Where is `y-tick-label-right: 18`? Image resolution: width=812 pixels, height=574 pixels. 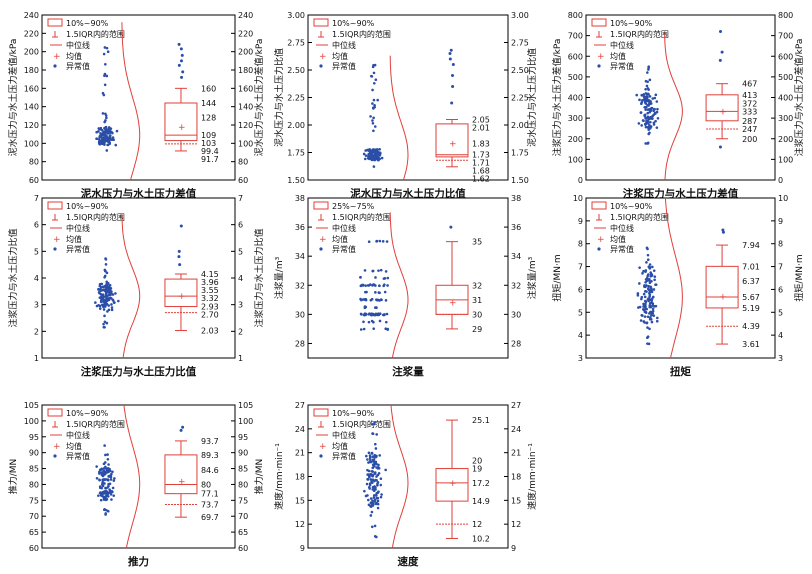 y-tick-label-right: 18 is located at coordinates (516, 477).